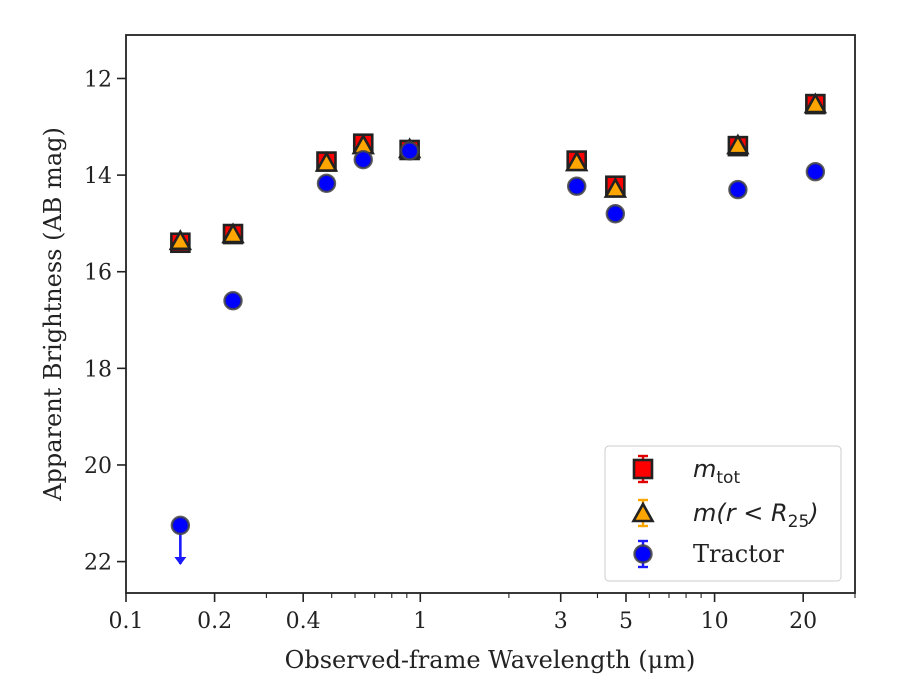  What do you see at coordinates (803, 621) in the screenshot?
I see `x-tick-label: 20` at bounding box center [803, 621].